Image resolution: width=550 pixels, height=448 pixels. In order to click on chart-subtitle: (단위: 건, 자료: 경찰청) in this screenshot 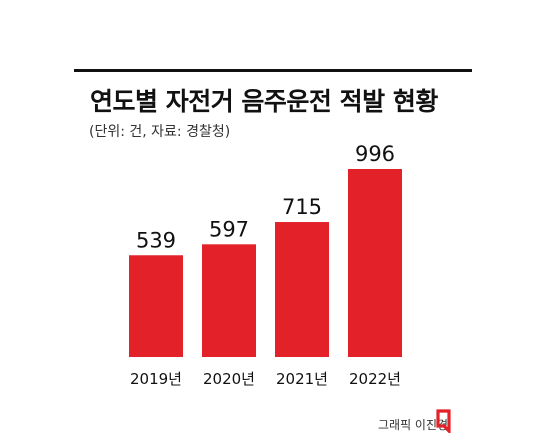, I will do `click(160, 132)`.